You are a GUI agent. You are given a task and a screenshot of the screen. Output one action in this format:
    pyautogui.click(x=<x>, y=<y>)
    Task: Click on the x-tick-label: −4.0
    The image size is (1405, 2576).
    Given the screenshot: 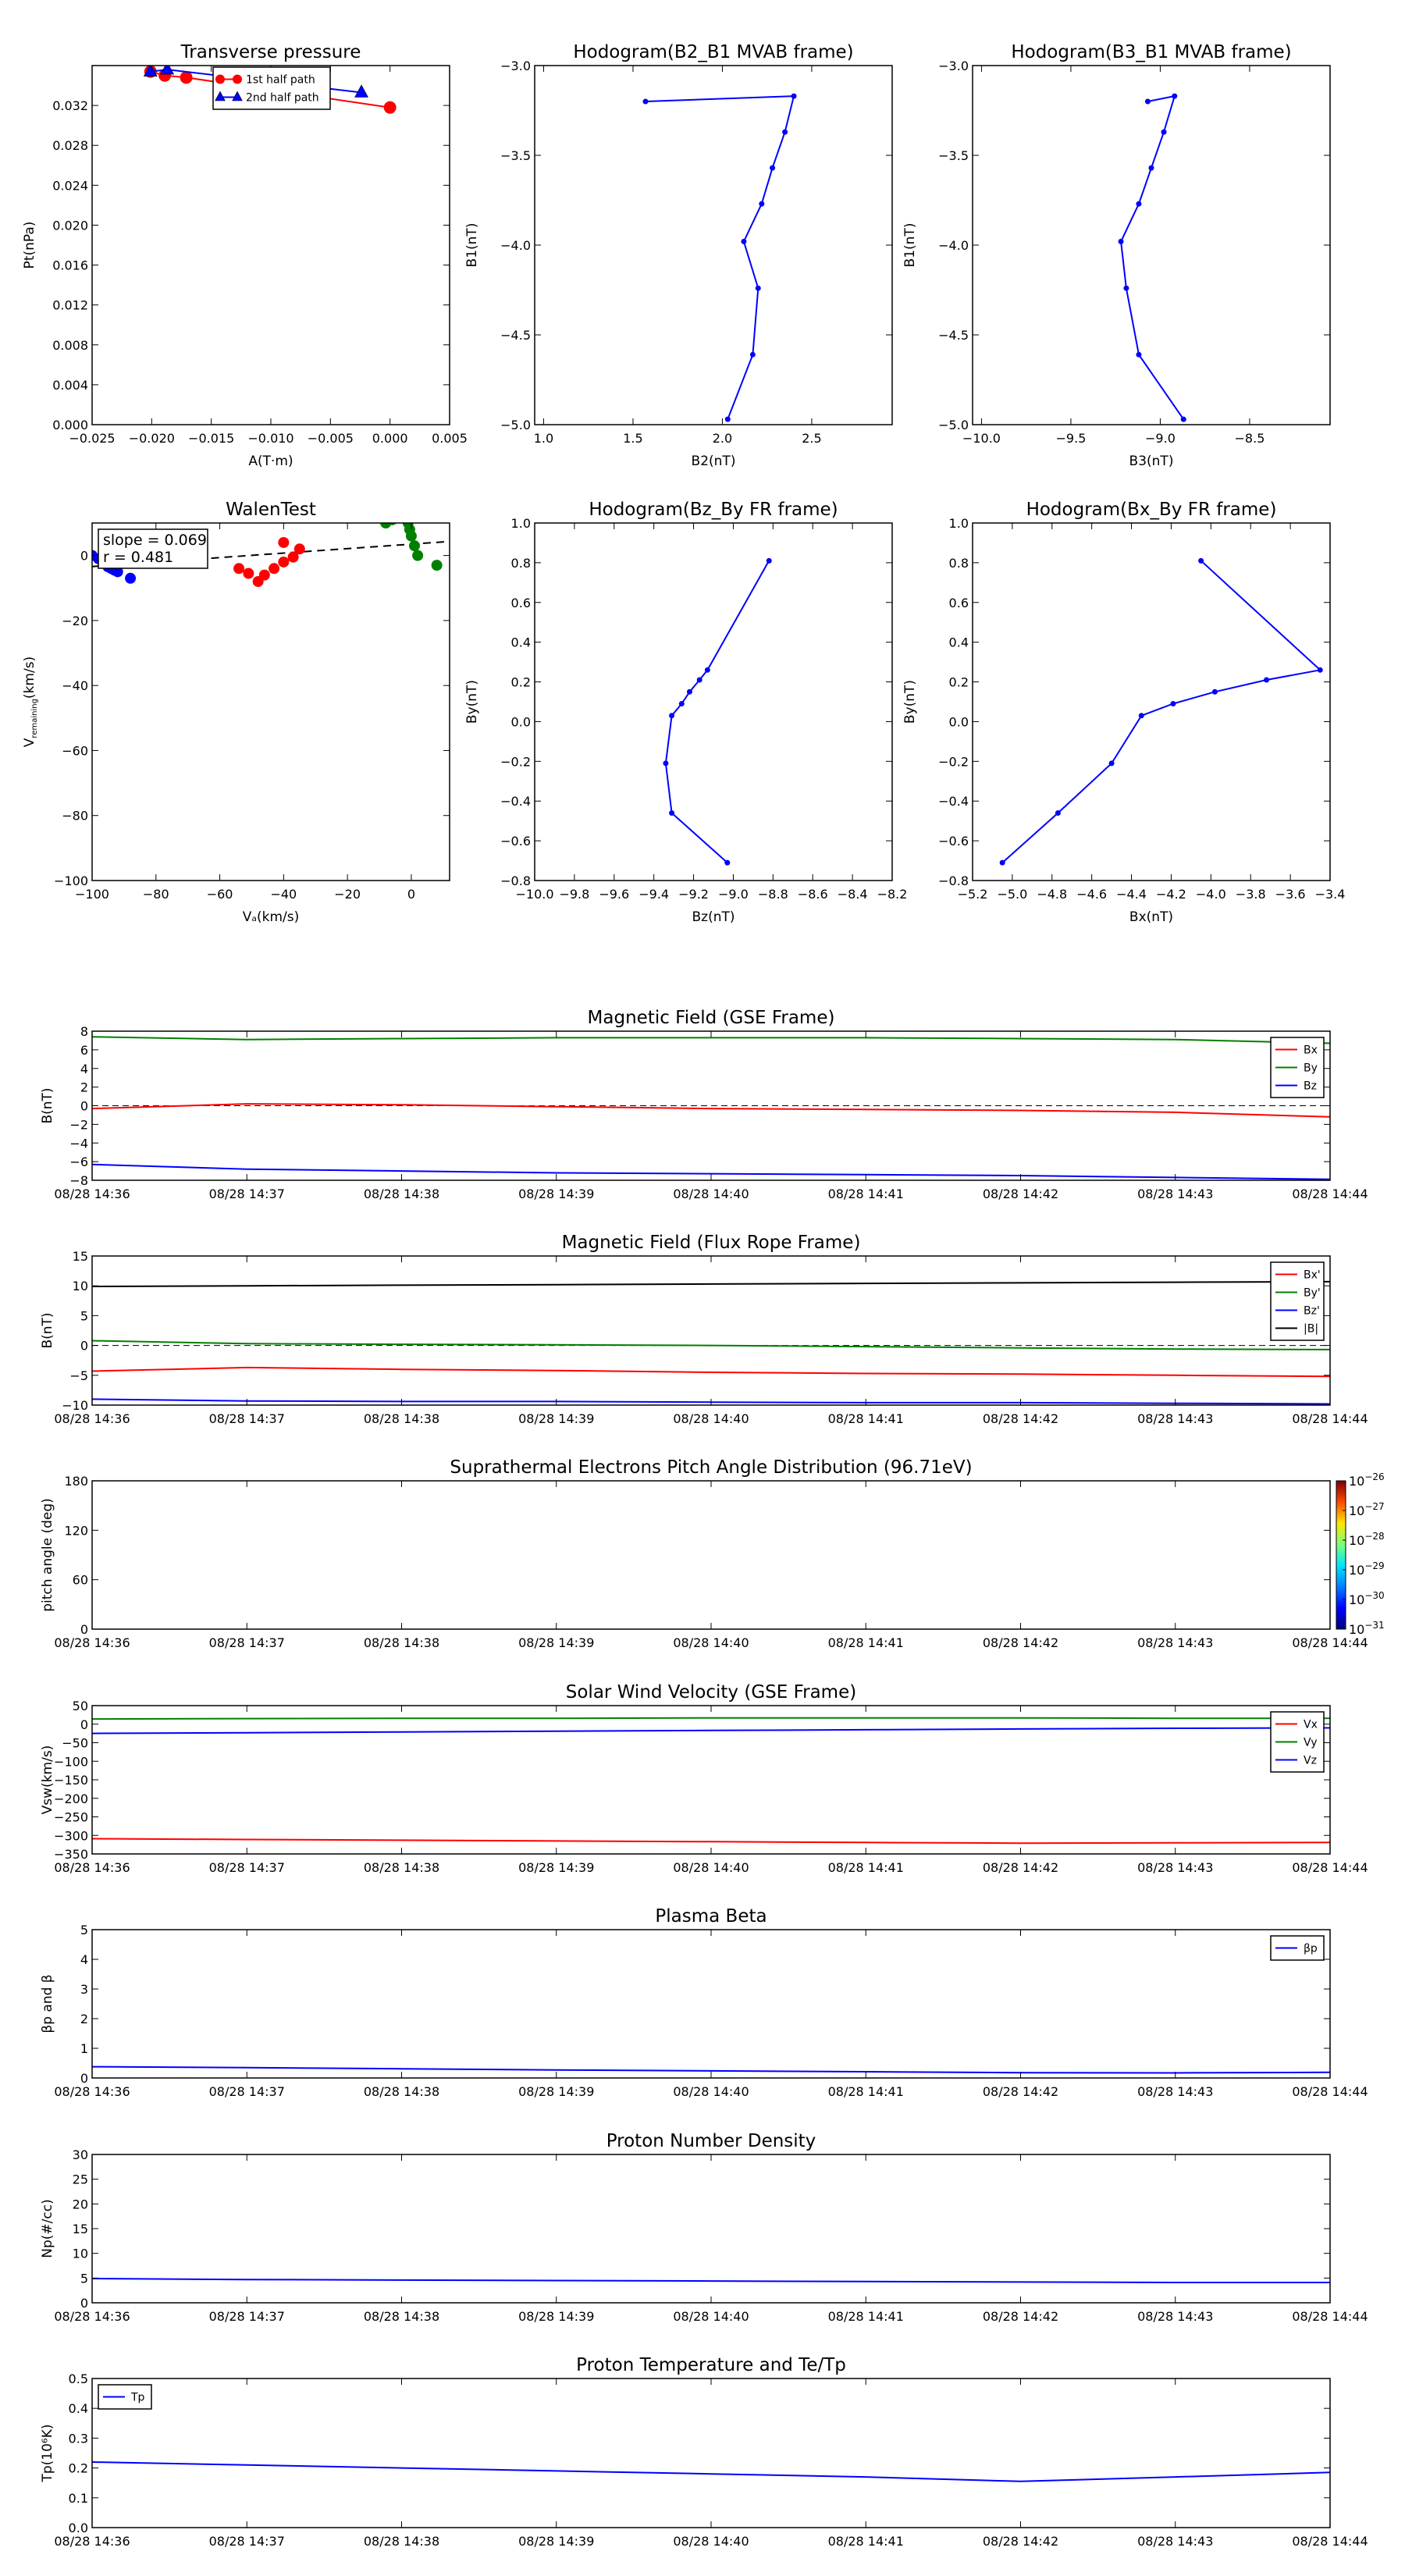 What is the action you would take?
    pyautogui.click(x=1211, y=894)
    